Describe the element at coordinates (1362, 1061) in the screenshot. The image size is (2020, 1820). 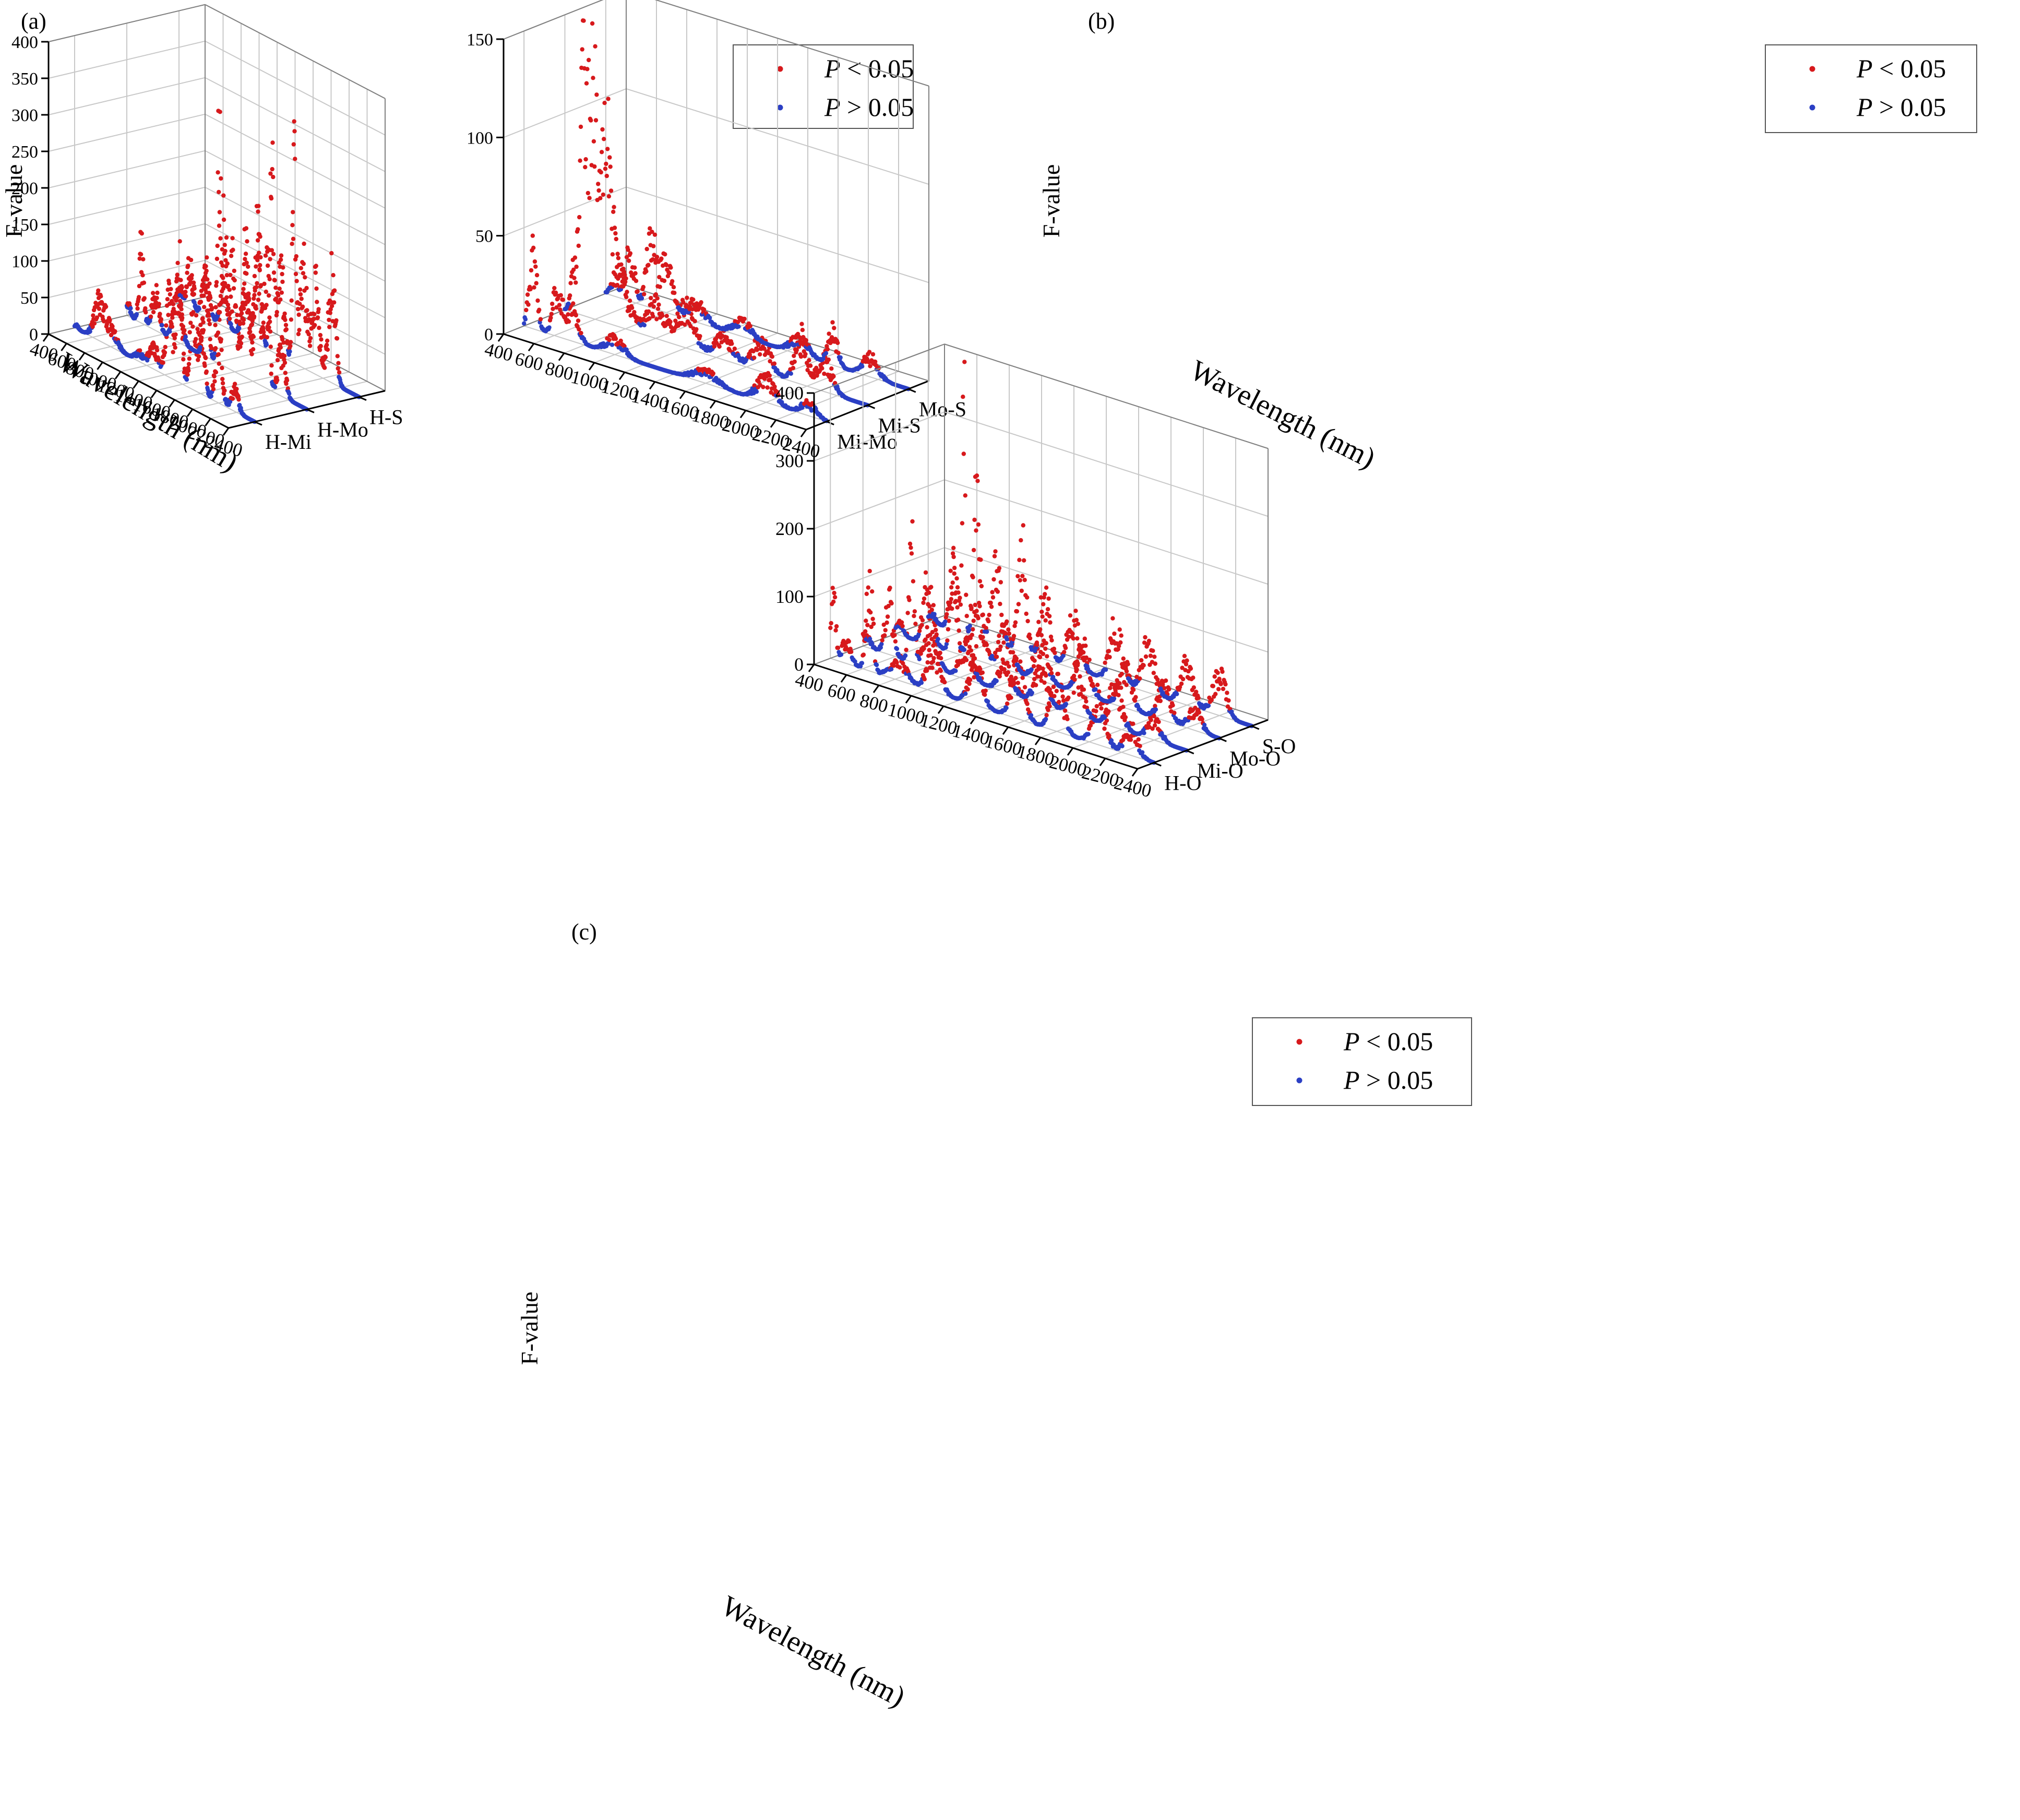
I see `legend: P < 0.05P > 0.05` at that location.